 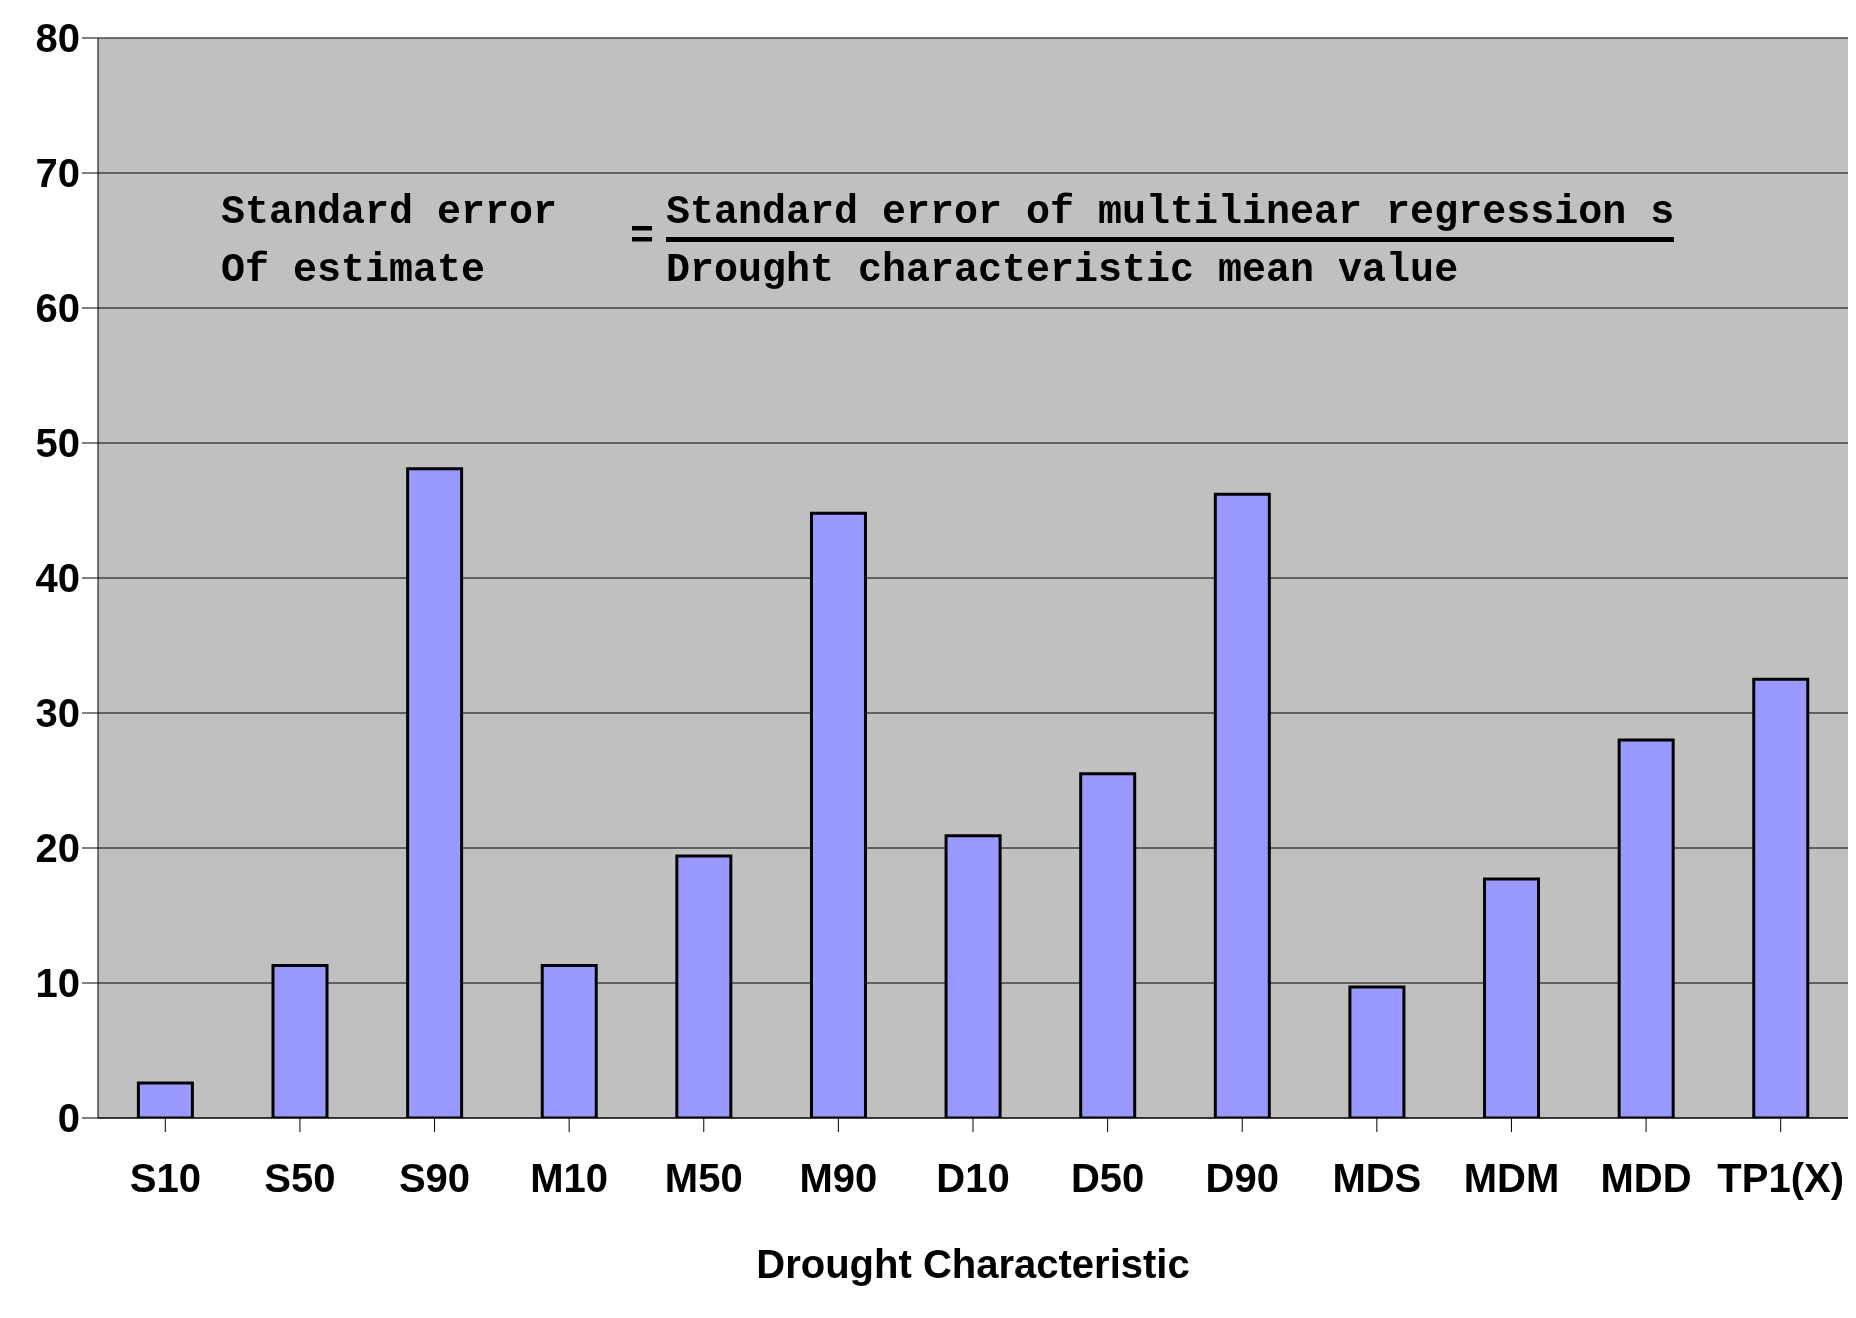 I want to click on x-axis-title: Drought Characteristic, so click(x=973, y=1264).